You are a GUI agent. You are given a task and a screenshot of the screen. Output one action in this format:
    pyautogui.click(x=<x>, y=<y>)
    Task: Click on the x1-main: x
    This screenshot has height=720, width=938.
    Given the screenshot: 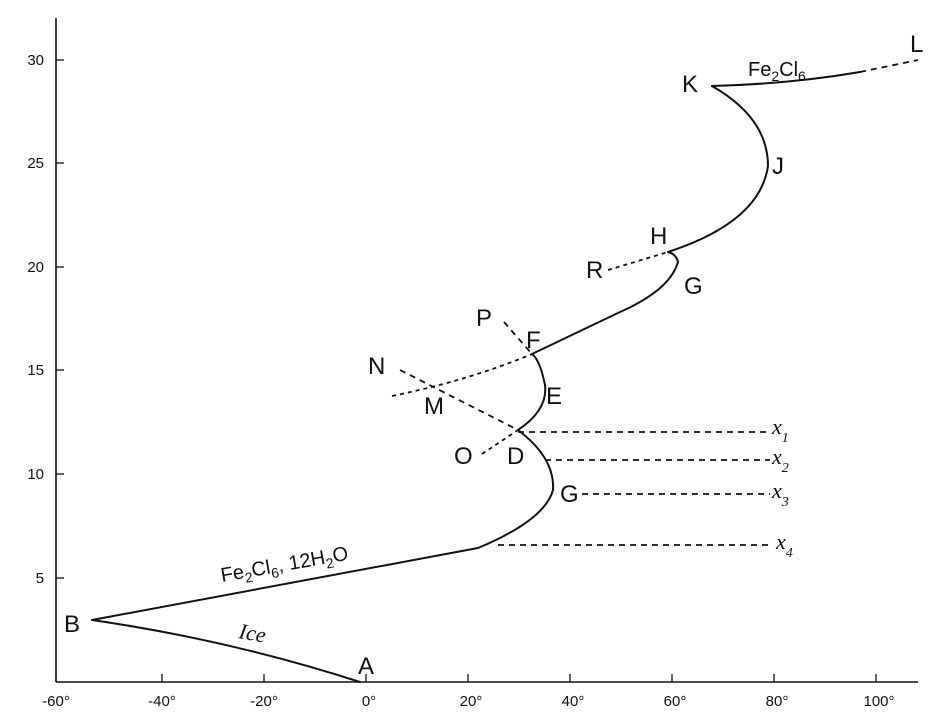 What is the action you would take?
    pyautogui.click(x=776, y=426)
    